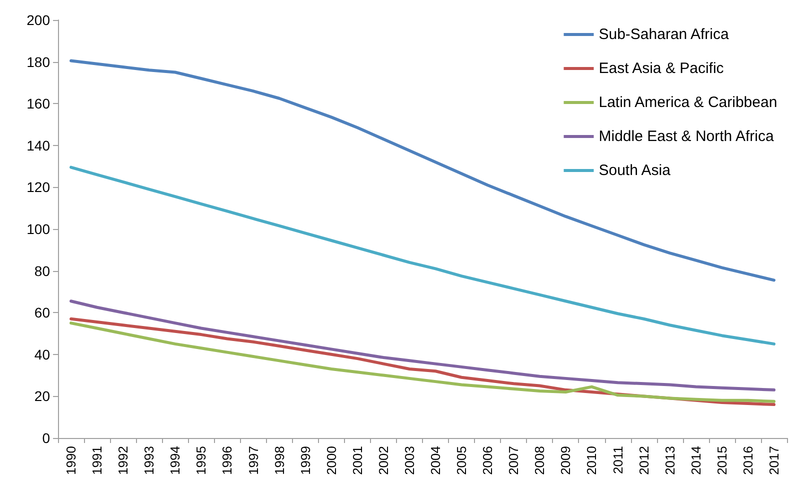 Image resolution: width=795 pixels, height=484 pixels. I want to click on x-tick-label: 1993, so click(149, 460).